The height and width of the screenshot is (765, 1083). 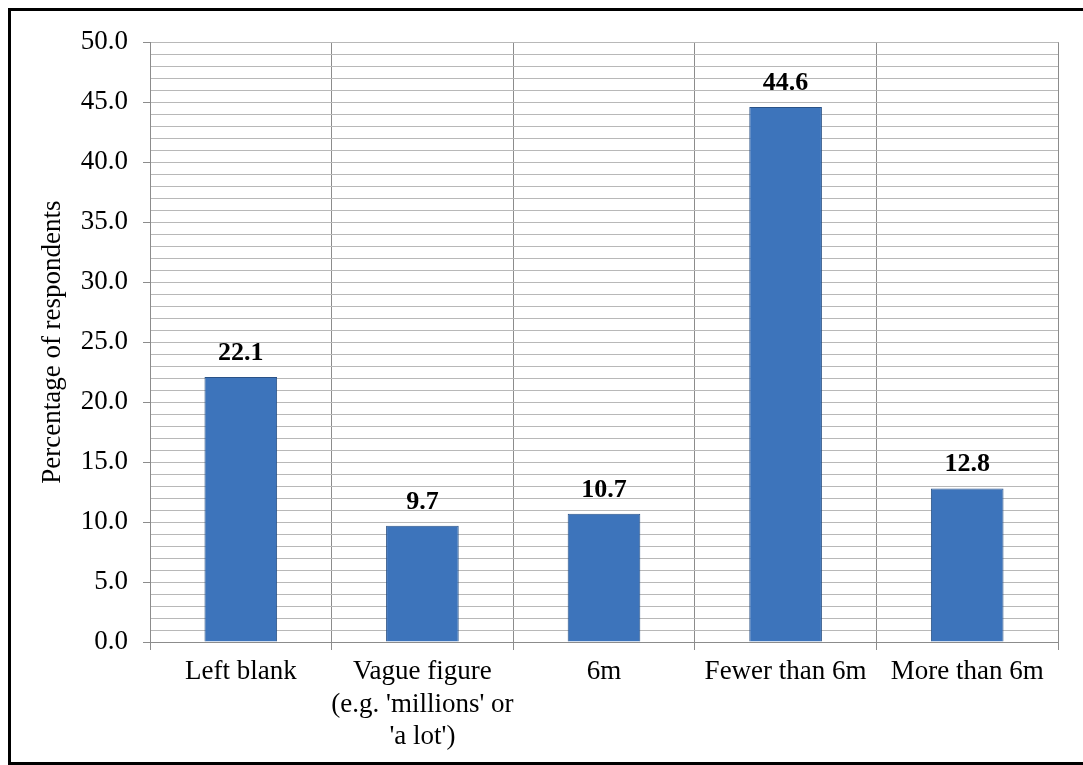 I want to click on y-axis-title: Percentage of respondents, so click(x=51, y=342).